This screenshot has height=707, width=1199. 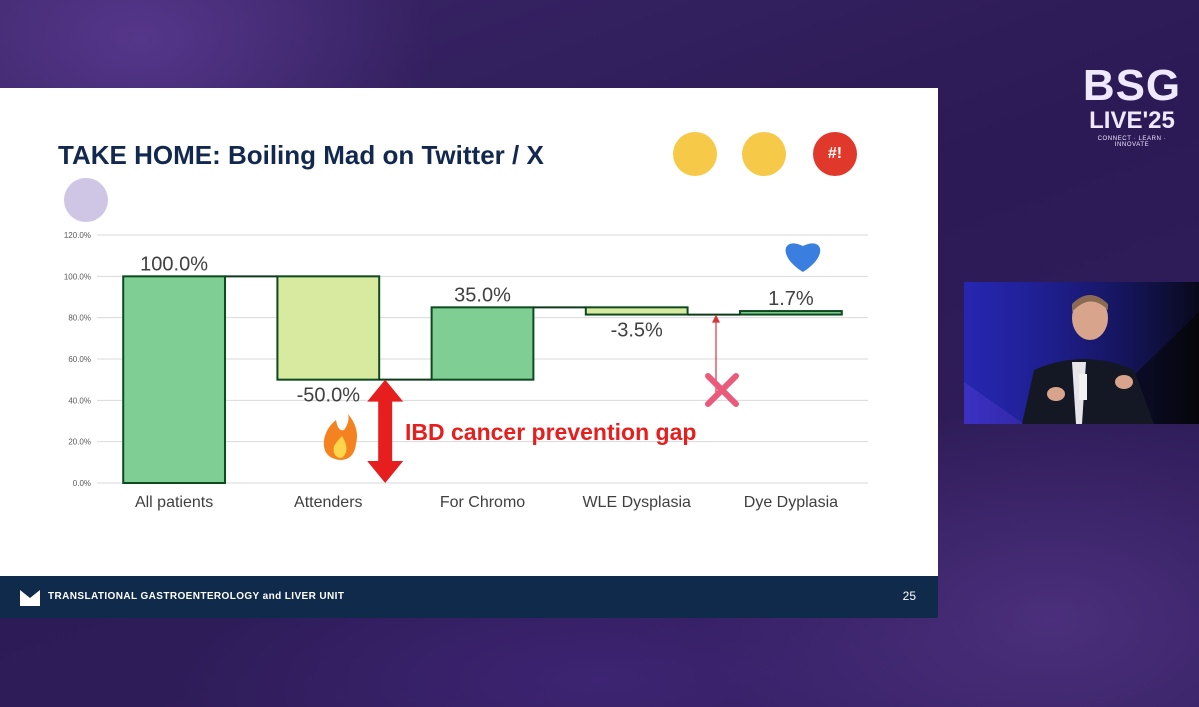 What do you see at coordinates (328, 328) in the screenshot?
I see `bar-attenders` at bounding box center [328, 328].